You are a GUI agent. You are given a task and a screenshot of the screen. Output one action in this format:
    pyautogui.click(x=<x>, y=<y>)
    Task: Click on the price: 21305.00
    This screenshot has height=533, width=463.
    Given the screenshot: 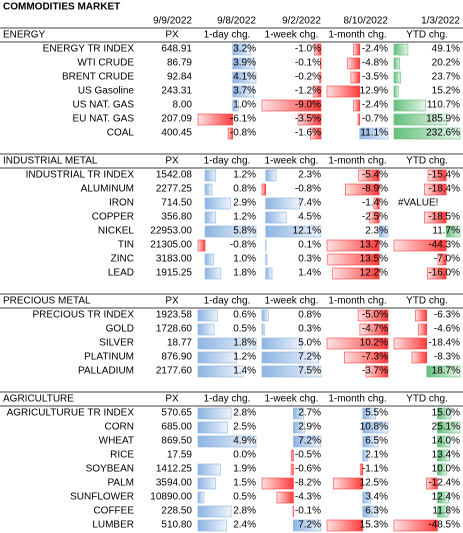 What is the action you would take?
    pyautogui.click(x=171, y=245)
    